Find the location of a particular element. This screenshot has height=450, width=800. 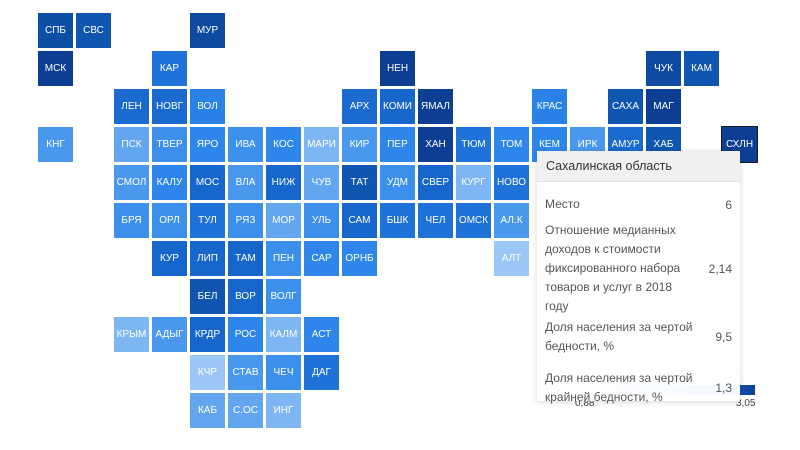

region-tile: УЛЬ is located at coordinates (321, 220).